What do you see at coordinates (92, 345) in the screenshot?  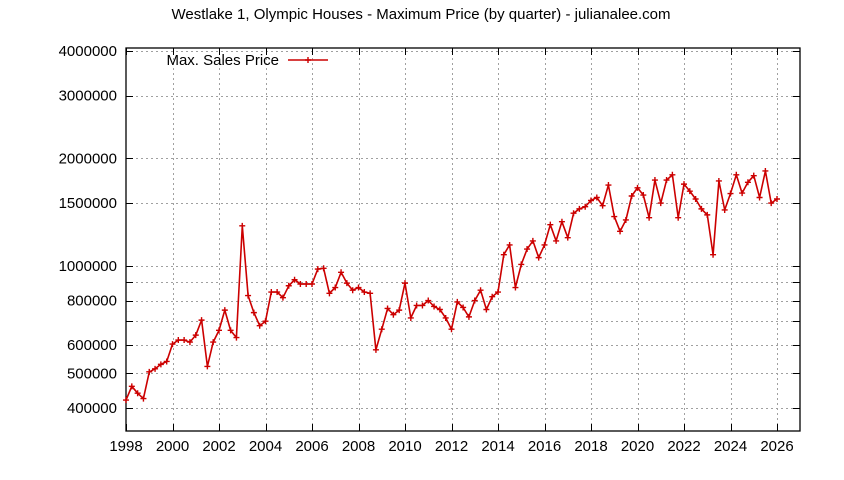 I see `y-tick-label: 600000` at bounding box center [92, 345].